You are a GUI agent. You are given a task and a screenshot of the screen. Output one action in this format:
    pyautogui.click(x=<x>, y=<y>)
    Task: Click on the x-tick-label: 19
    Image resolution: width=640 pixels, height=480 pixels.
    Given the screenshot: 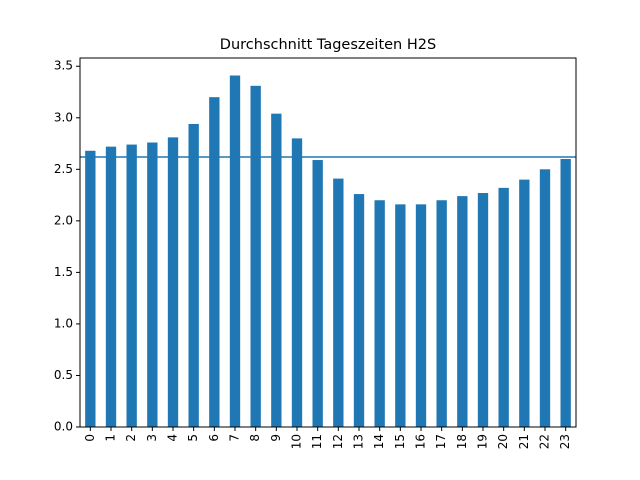 What is the action you would take?
    pyautogui.click(x=483, y=441)
    